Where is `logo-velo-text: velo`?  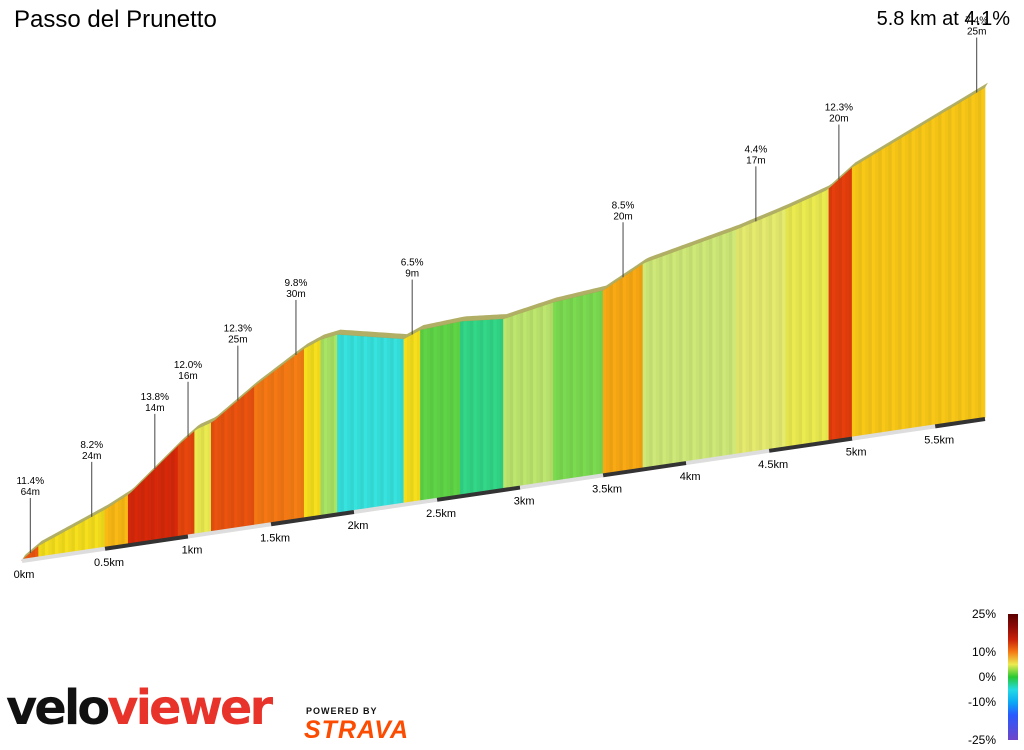 logo-velo-text: velo is located at coordinates (58, 708).